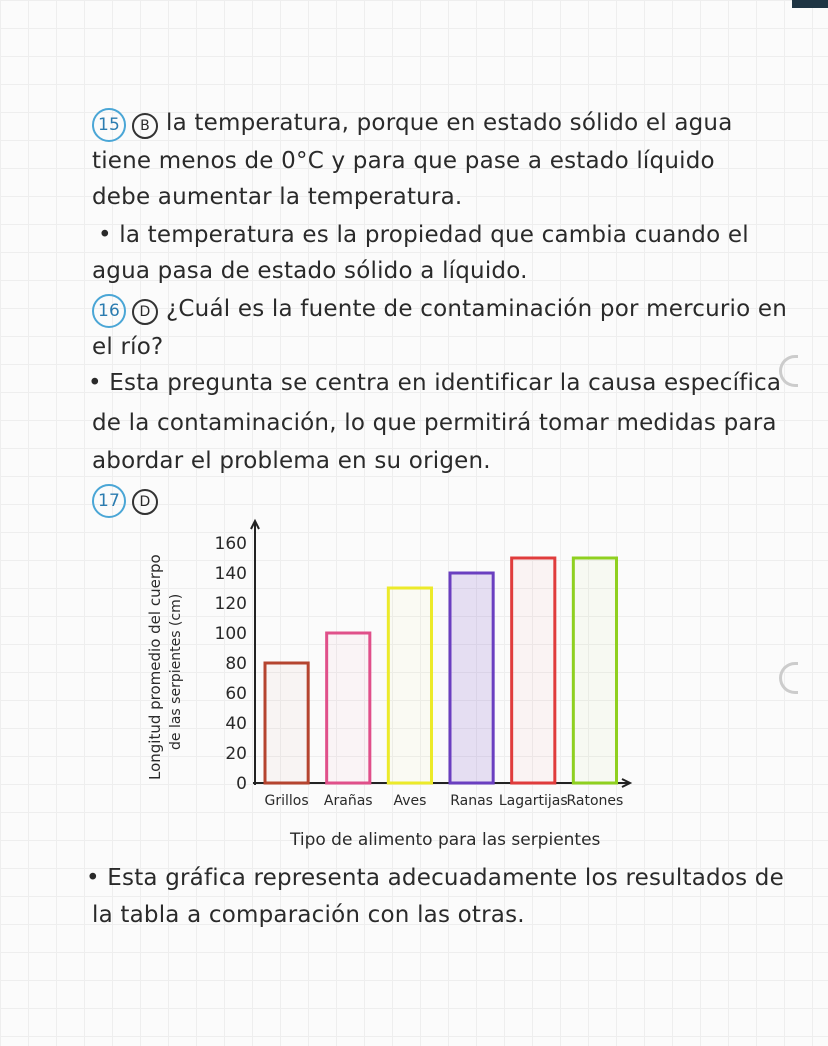  What do you see at coordinates (348, 801) in the screenshot?
I see `x-tick-label: Arañas` at bounding box center [348, 801].